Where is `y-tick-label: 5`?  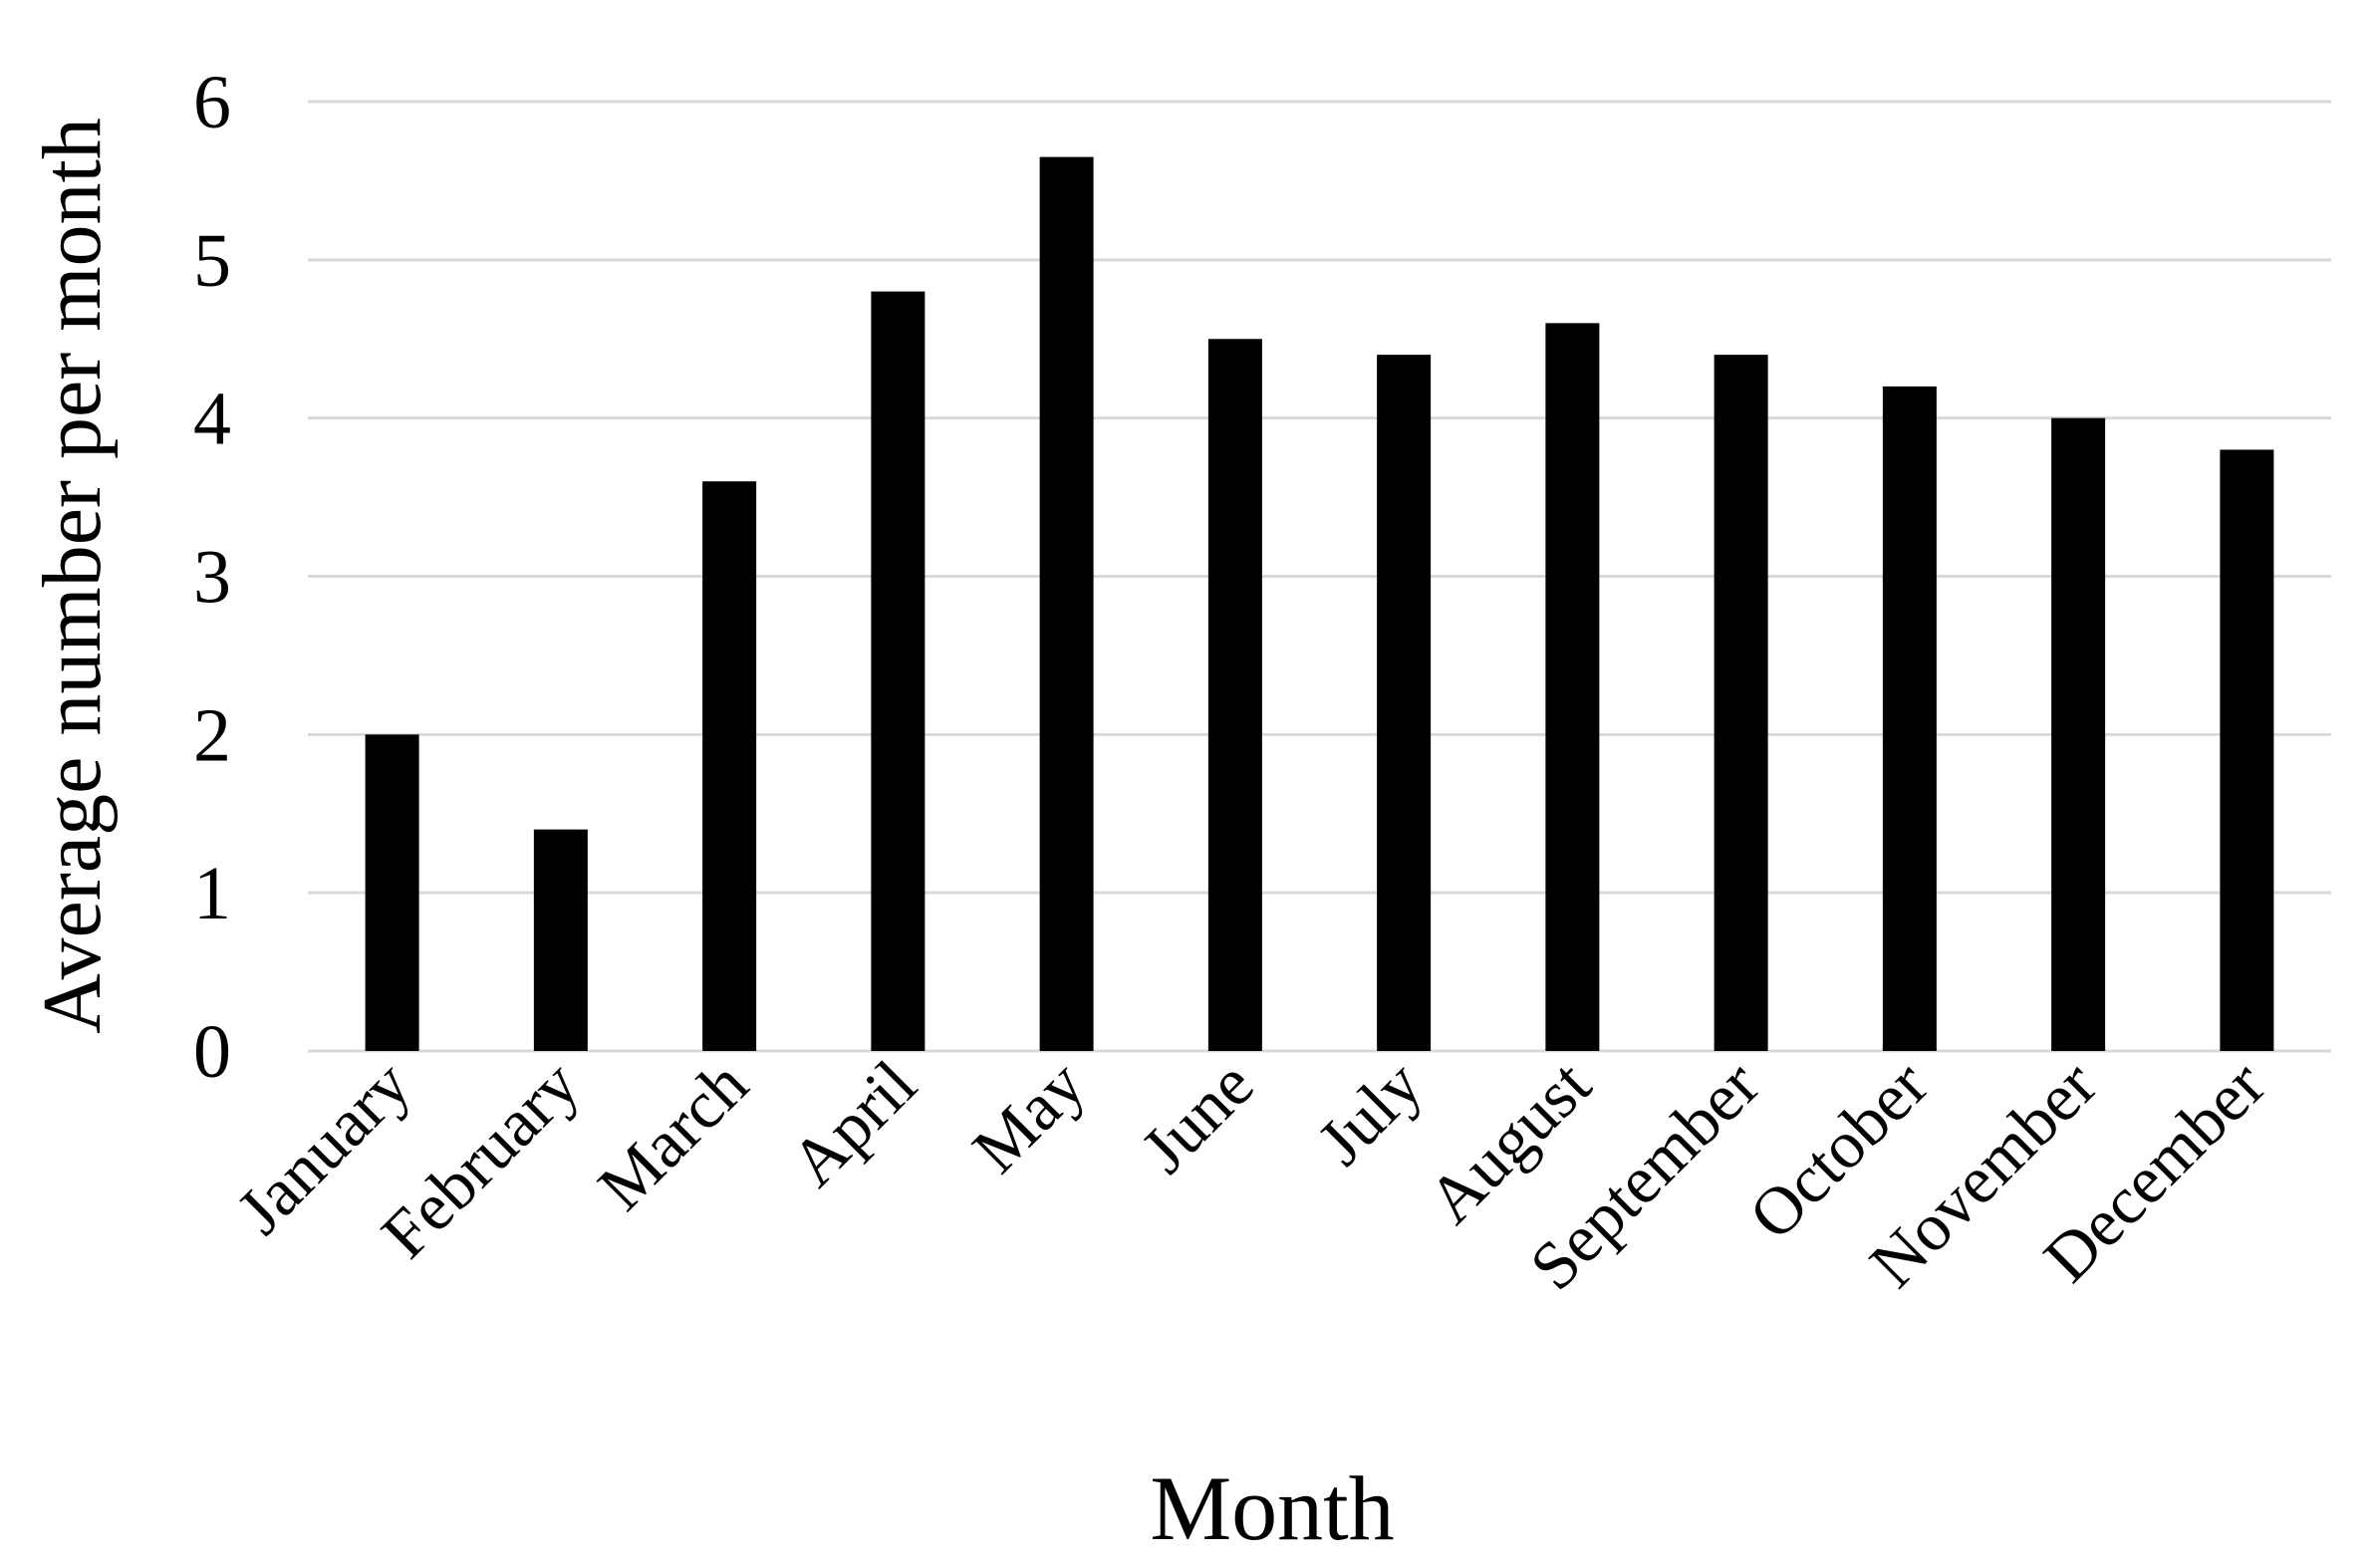
y-tick-label: 5 is located at coordinates (212, 261).